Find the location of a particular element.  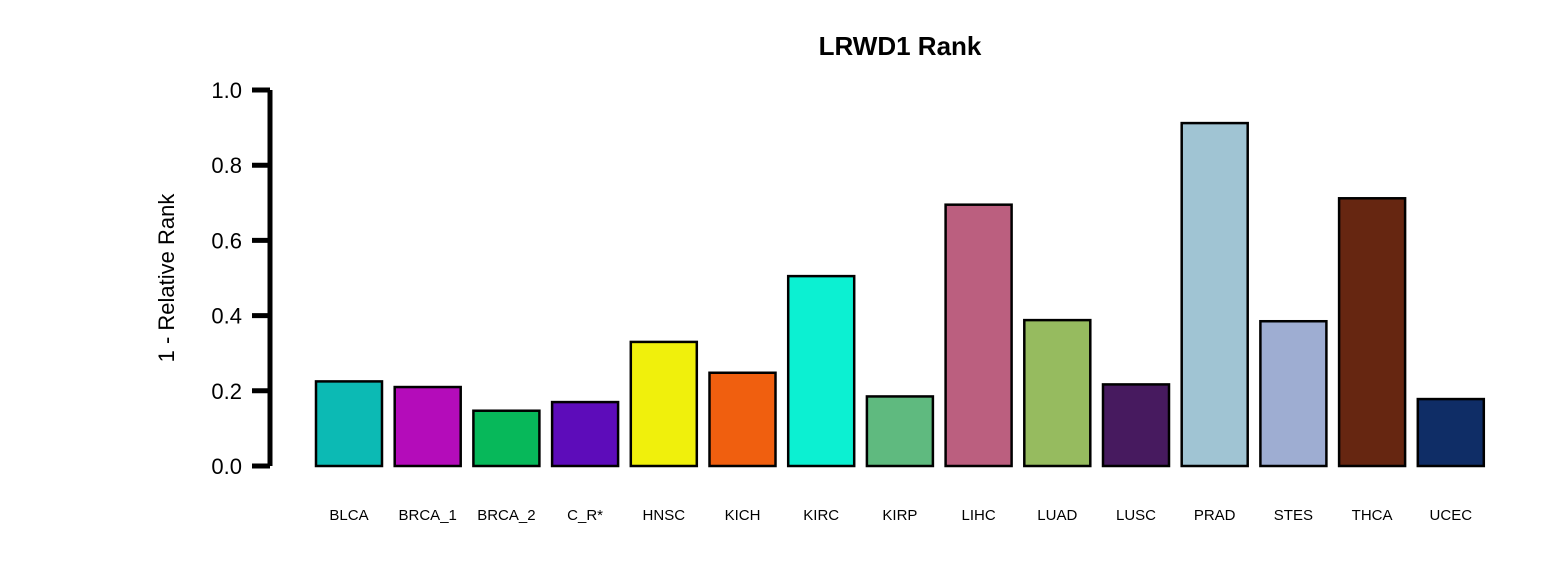

y-tick-label: 1.0 is located at coordinates (226, 90).